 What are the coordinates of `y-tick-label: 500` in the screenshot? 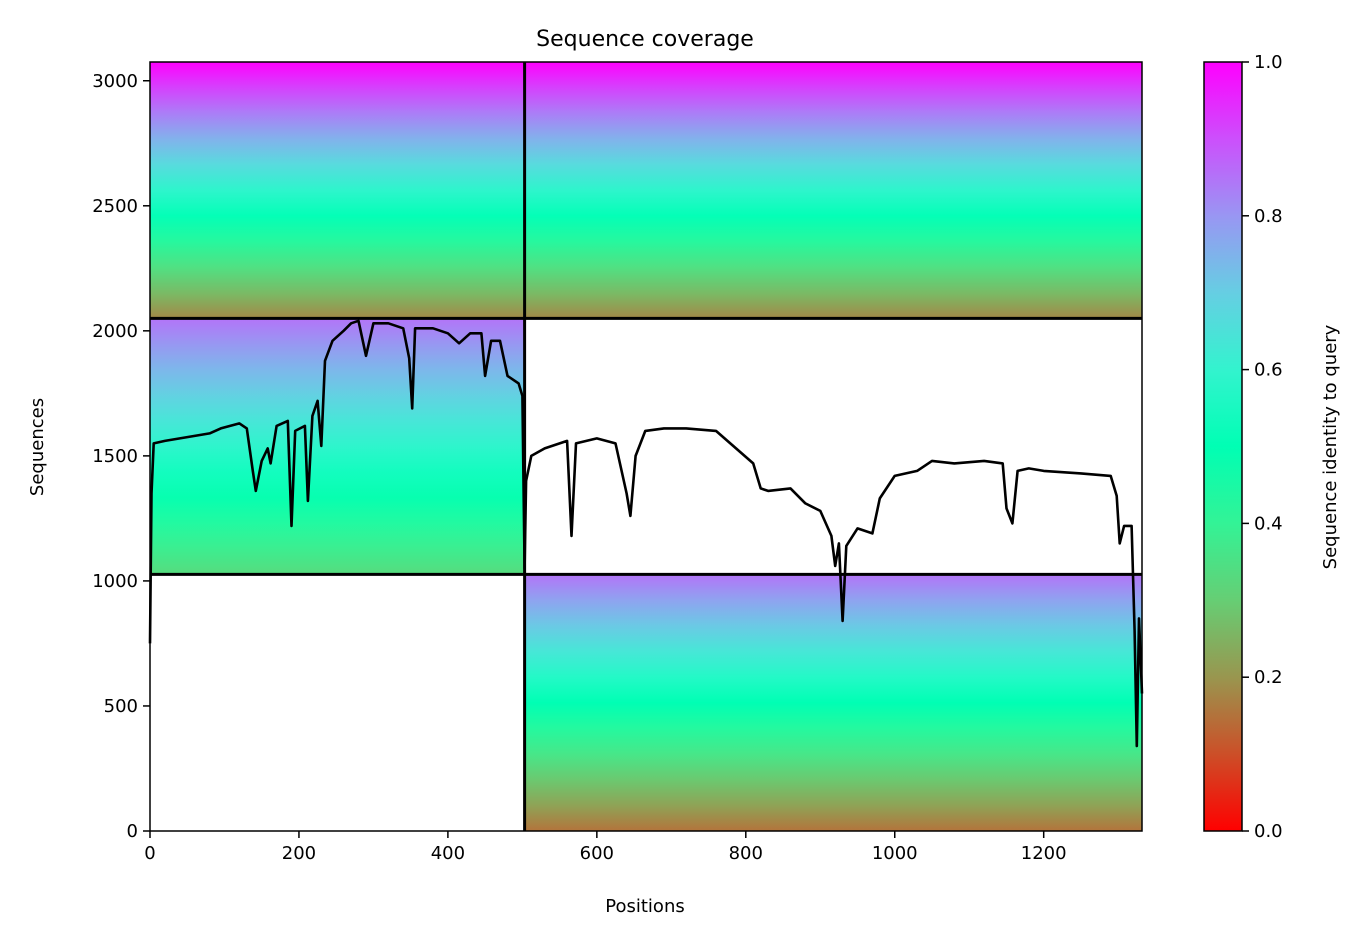 It's located at (121, 706).